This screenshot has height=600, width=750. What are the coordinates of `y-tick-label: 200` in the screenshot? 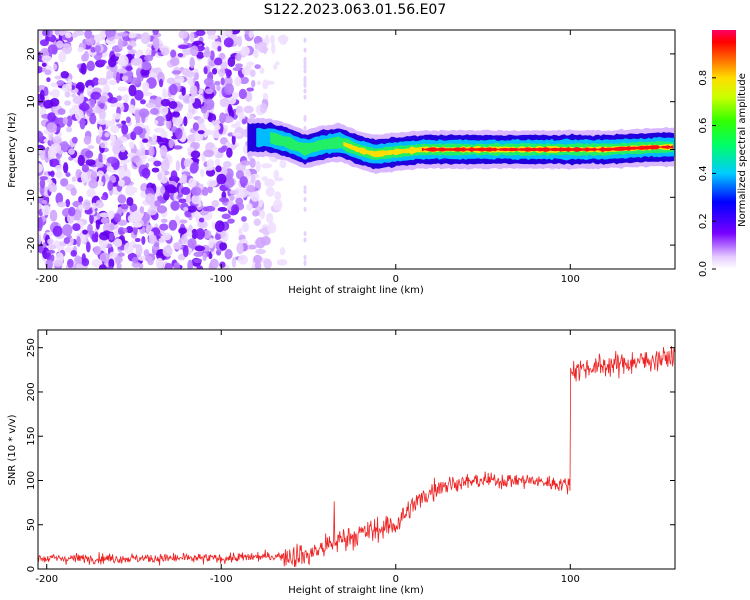 It's located at (31, 391).